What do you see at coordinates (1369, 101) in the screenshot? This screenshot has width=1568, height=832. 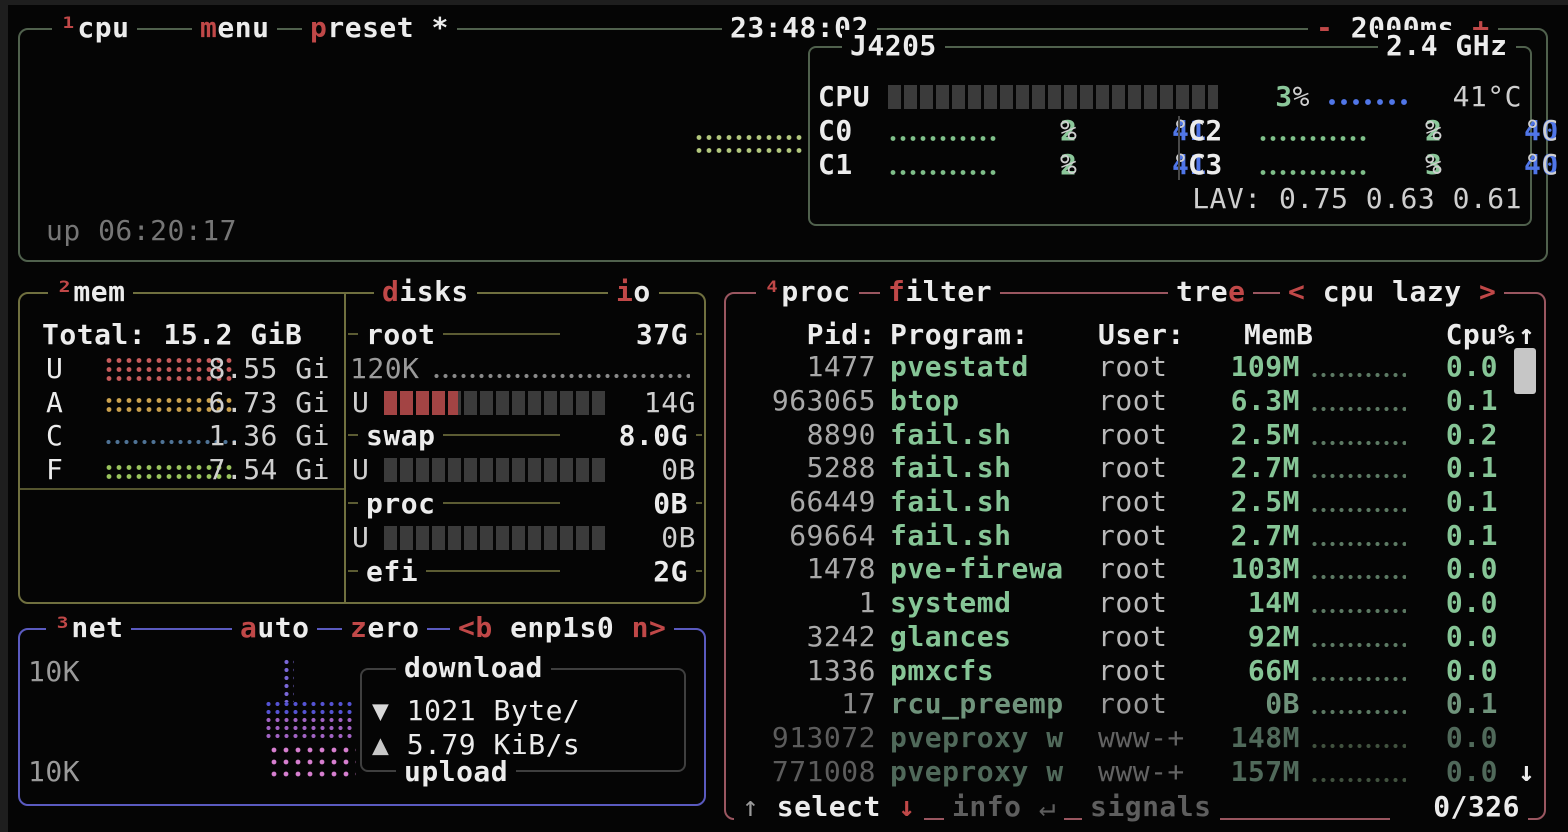 I see `cpu-temp-graph` at bounding box center [1369, 101].